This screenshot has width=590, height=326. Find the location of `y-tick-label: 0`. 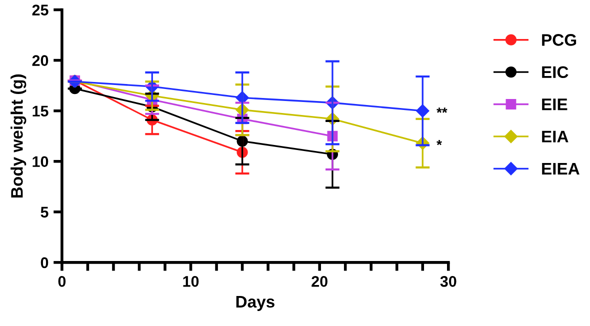

y-tick-label: 0 is located at coordinates (44, 262).